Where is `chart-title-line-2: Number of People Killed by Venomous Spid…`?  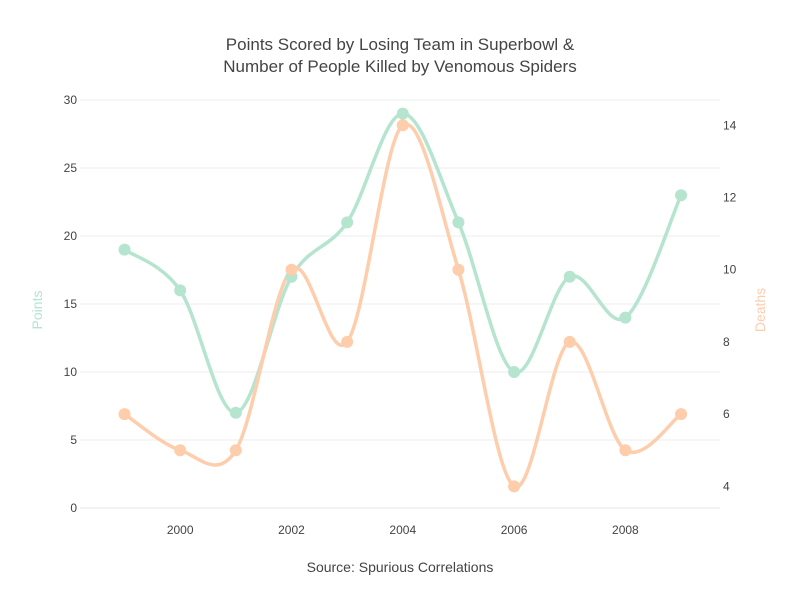 chart-title-line-2: Number of People Killed by Venomous Spid… is located at coordinates (399, 66).